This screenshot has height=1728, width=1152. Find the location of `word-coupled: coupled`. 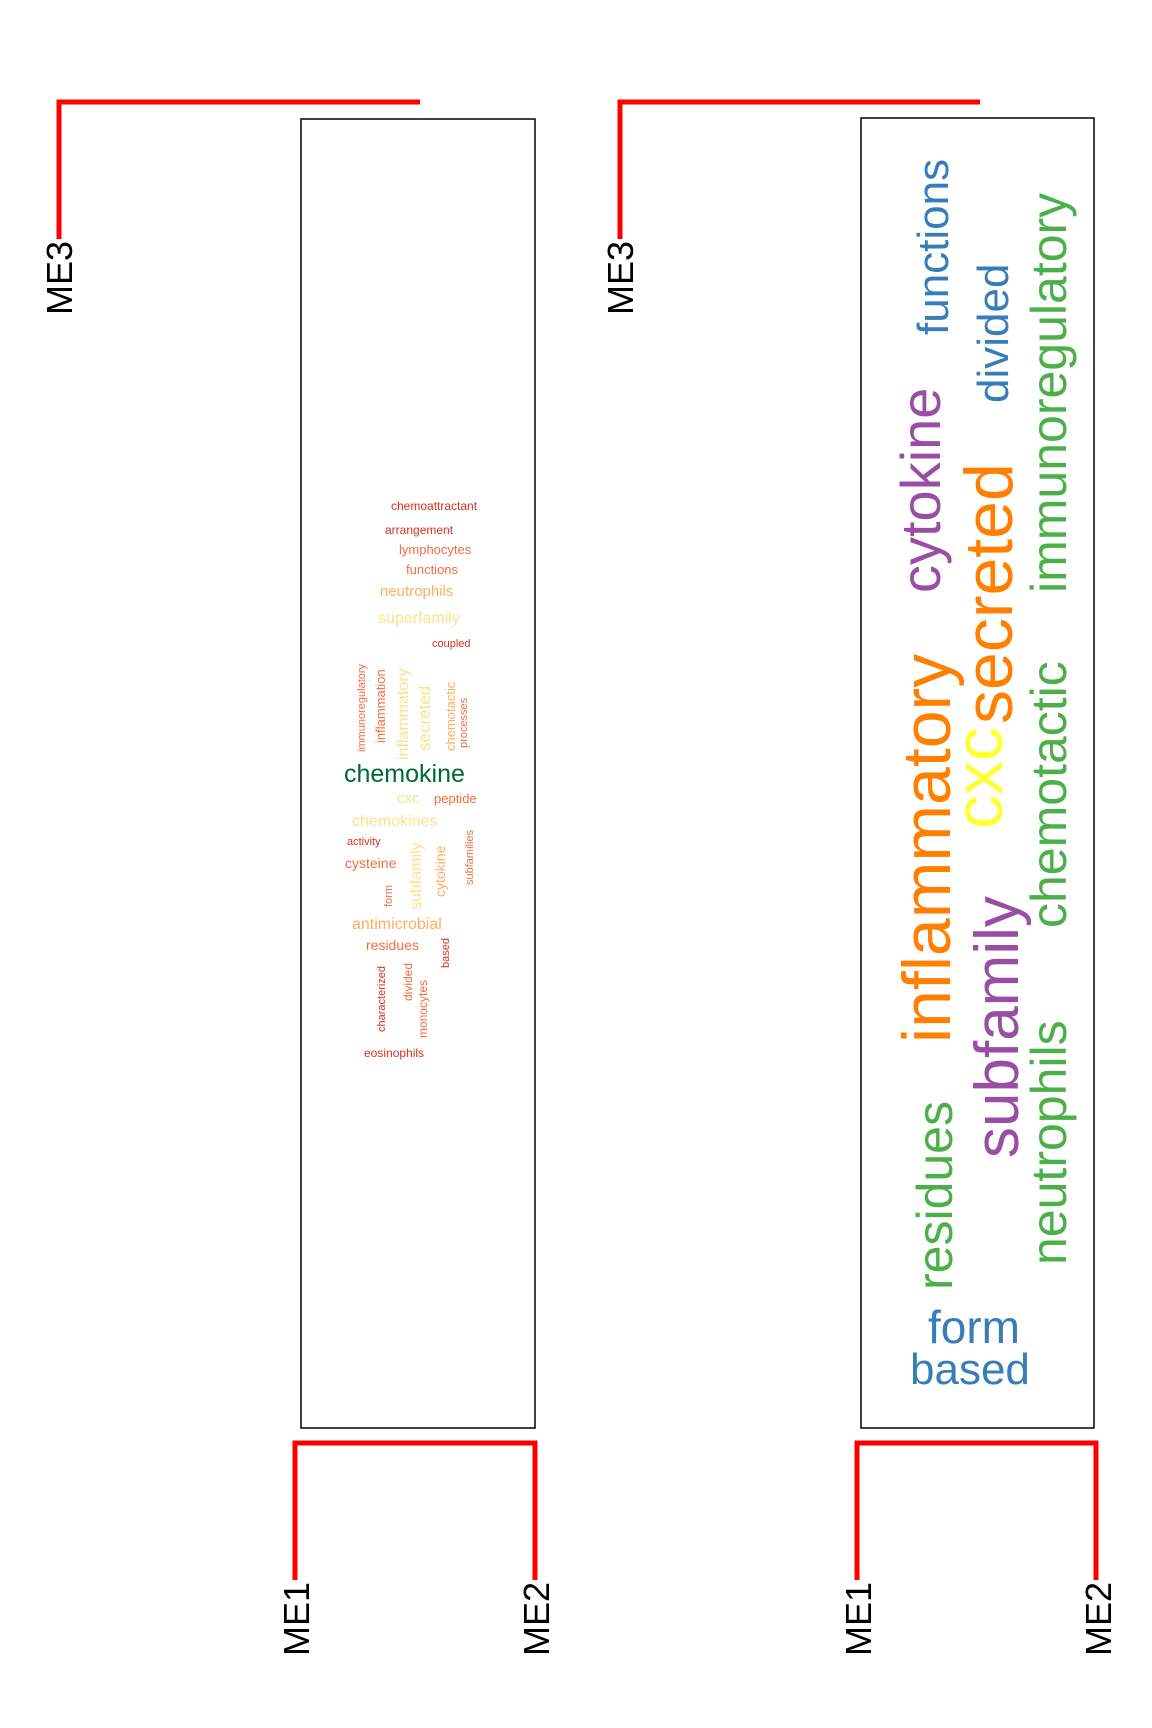

word-coupled: coupled is located at coordinates (451, 644).